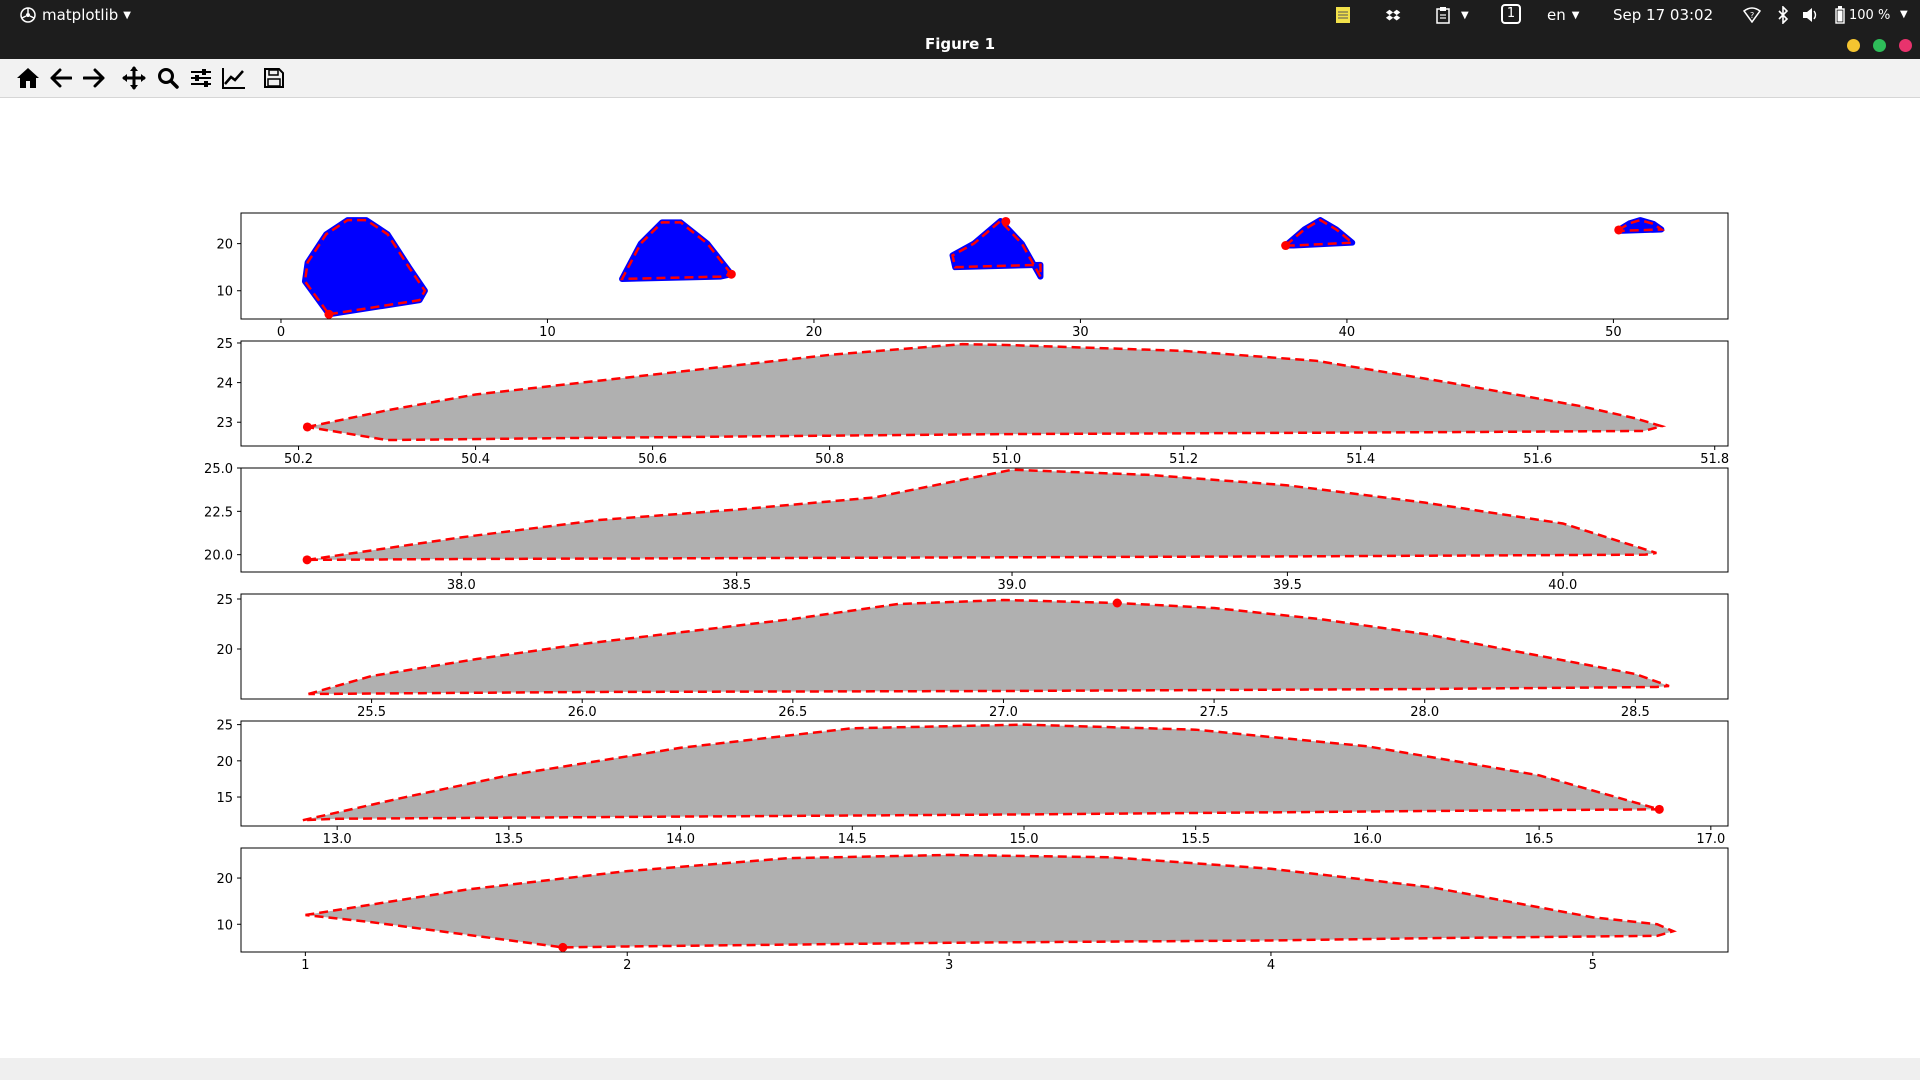  Describe the element at coordinates (1710, 839) in the screenshot. I see `x-tick-label: 17.0` at that location.